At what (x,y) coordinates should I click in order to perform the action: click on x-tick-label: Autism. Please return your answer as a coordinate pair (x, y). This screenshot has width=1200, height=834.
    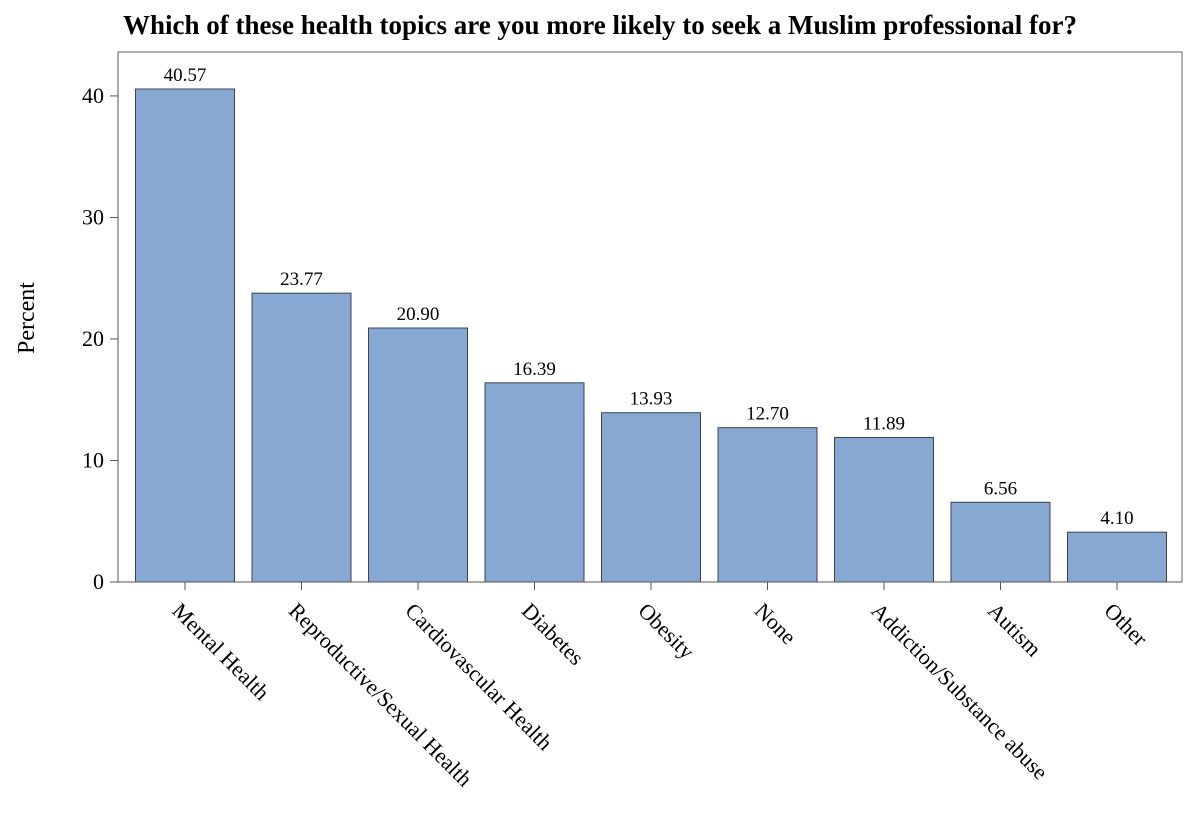
    Looking at the image, I should click on (1014, 629).